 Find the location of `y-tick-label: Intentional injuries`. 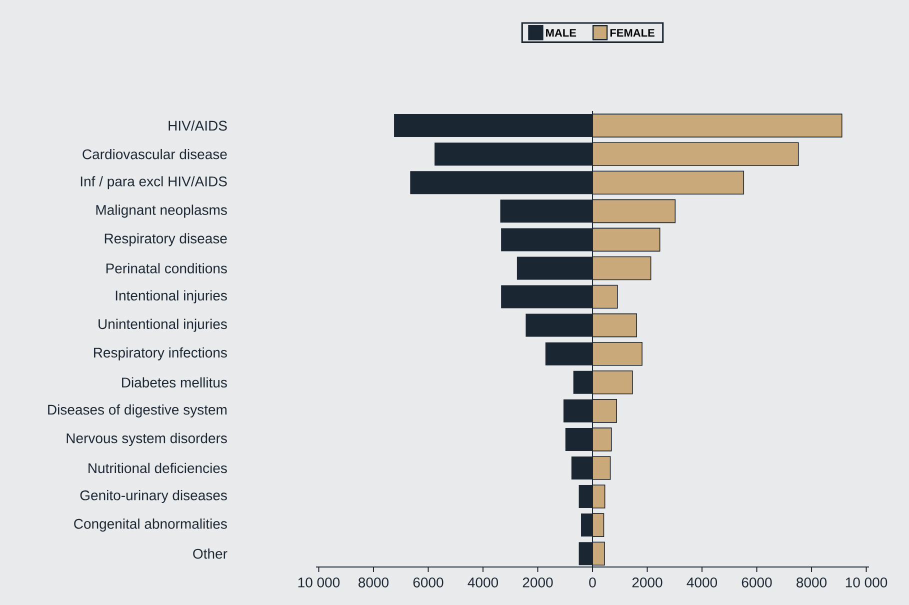

y-tick-label: Intentional injuries is located at coordinates (171, 297).